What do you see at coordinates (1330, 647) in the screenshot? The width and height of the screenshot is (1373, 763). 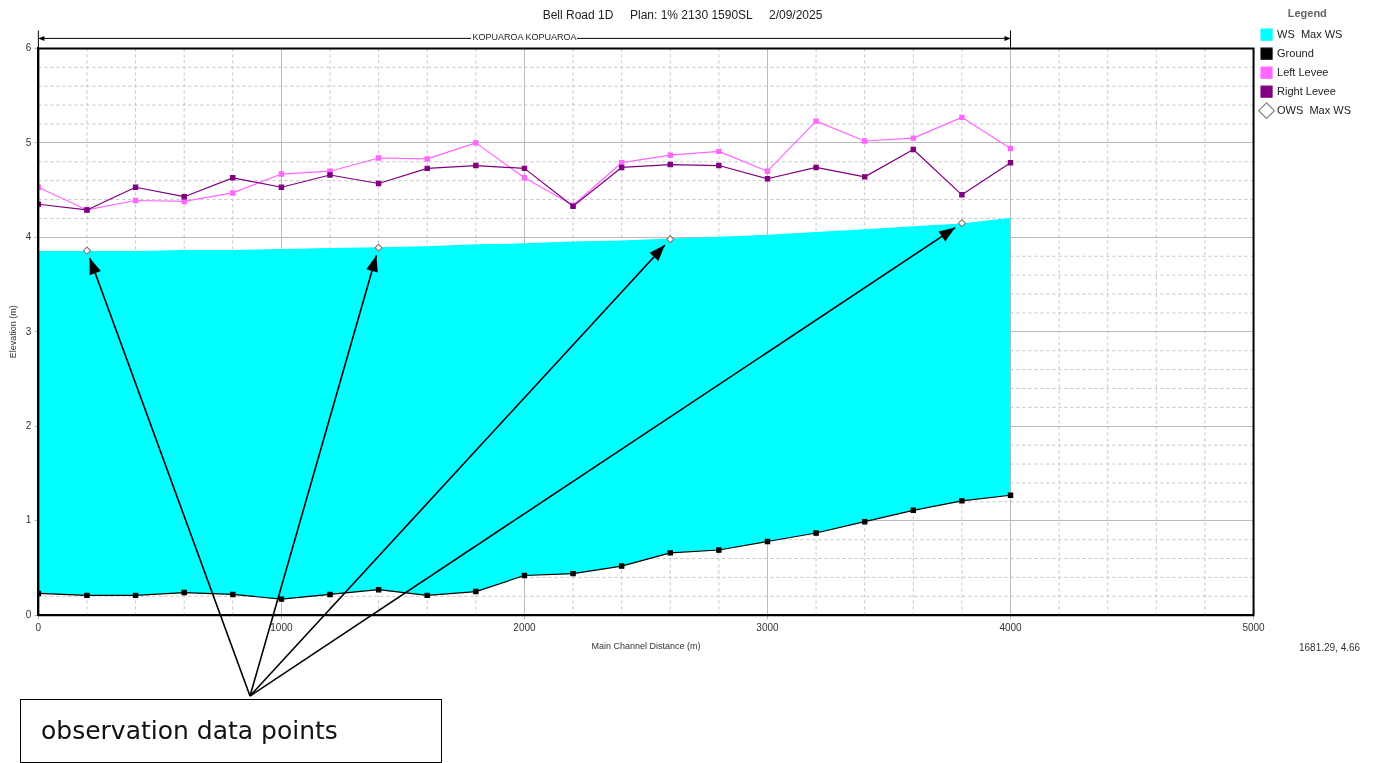 I see `text: 1681.29, 4.66` at bounding box center [1330, 647].